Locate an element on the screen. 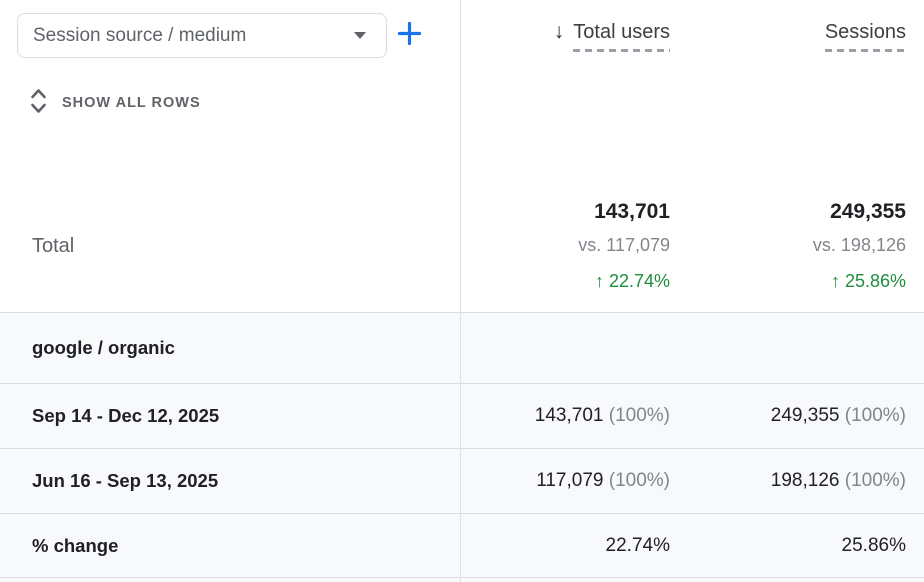  cell-total-users: 117,079 (100%) is located at coordinates (603, 481).